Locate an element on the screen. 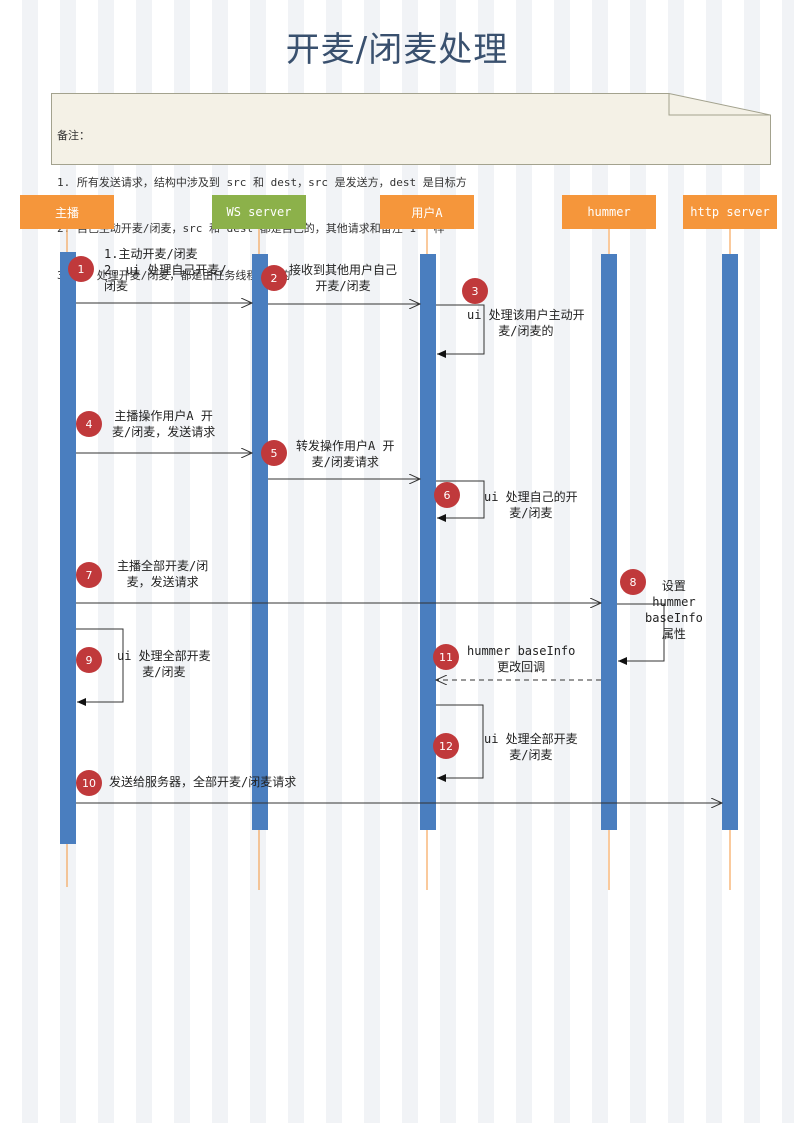  step-label: ui 处理该用户主动开 麦/闭麦的 is located at coordinates (526, 323).